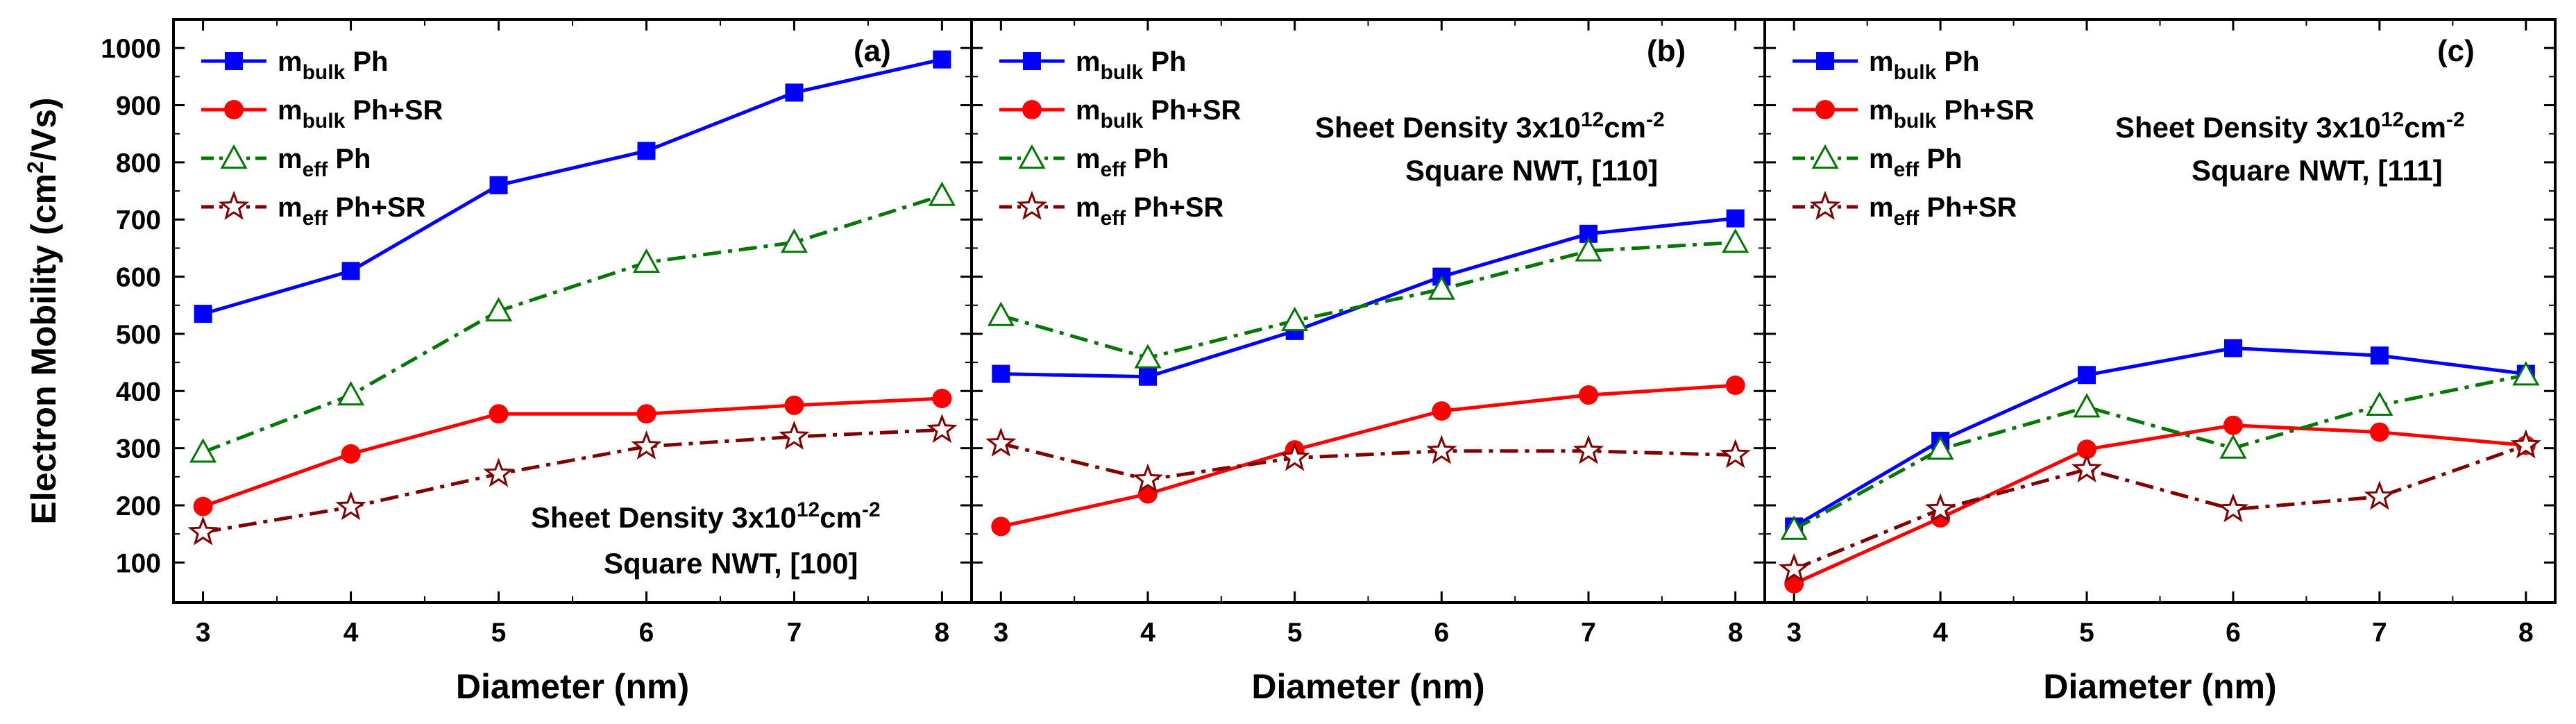  Describe the element at coordinates (138, 163) in the screenshot. I see `y-tick-label: 800` at that location.